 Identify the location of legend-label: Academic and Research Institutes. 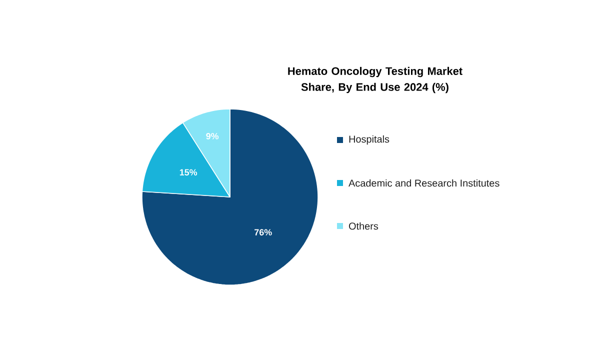
(424, 183).